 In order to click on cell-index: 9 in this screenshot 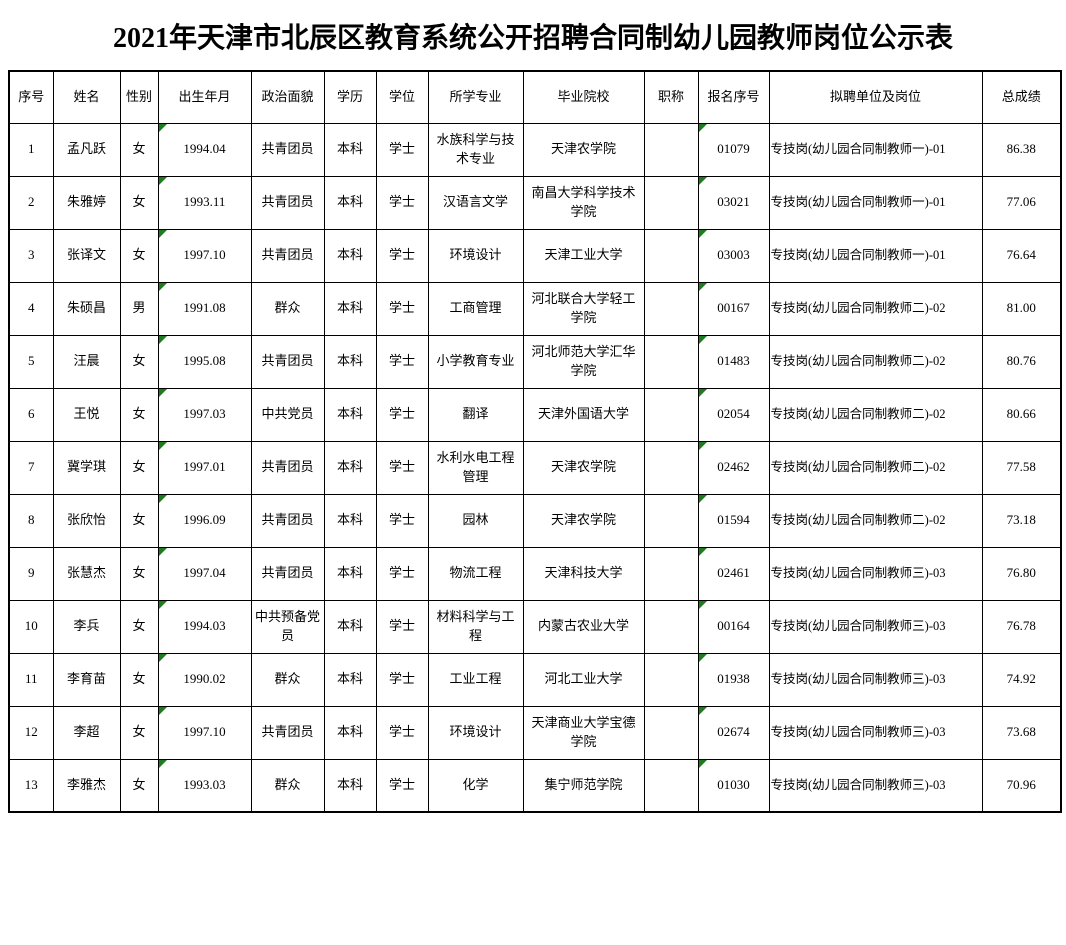, I will do `click(31, 573)`.